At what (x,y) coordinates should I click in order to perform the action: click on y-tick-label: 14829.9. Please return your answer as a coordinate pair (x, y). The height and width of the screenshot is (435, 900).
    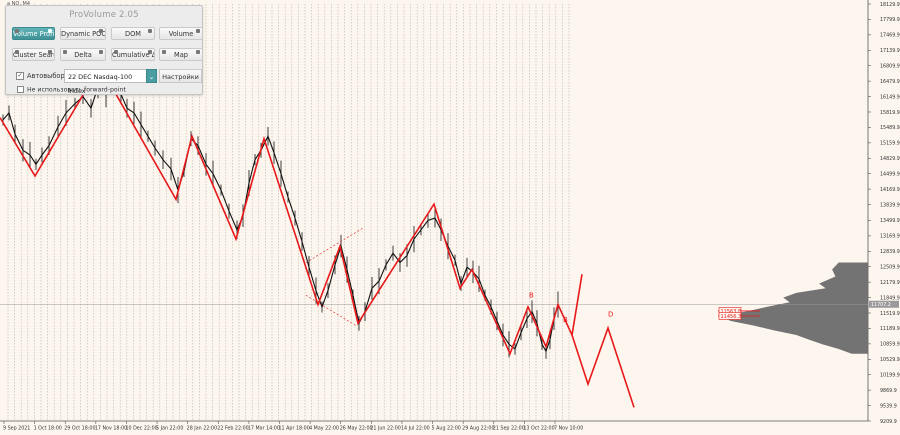
    Looking at the image, I should click on (890, 159).